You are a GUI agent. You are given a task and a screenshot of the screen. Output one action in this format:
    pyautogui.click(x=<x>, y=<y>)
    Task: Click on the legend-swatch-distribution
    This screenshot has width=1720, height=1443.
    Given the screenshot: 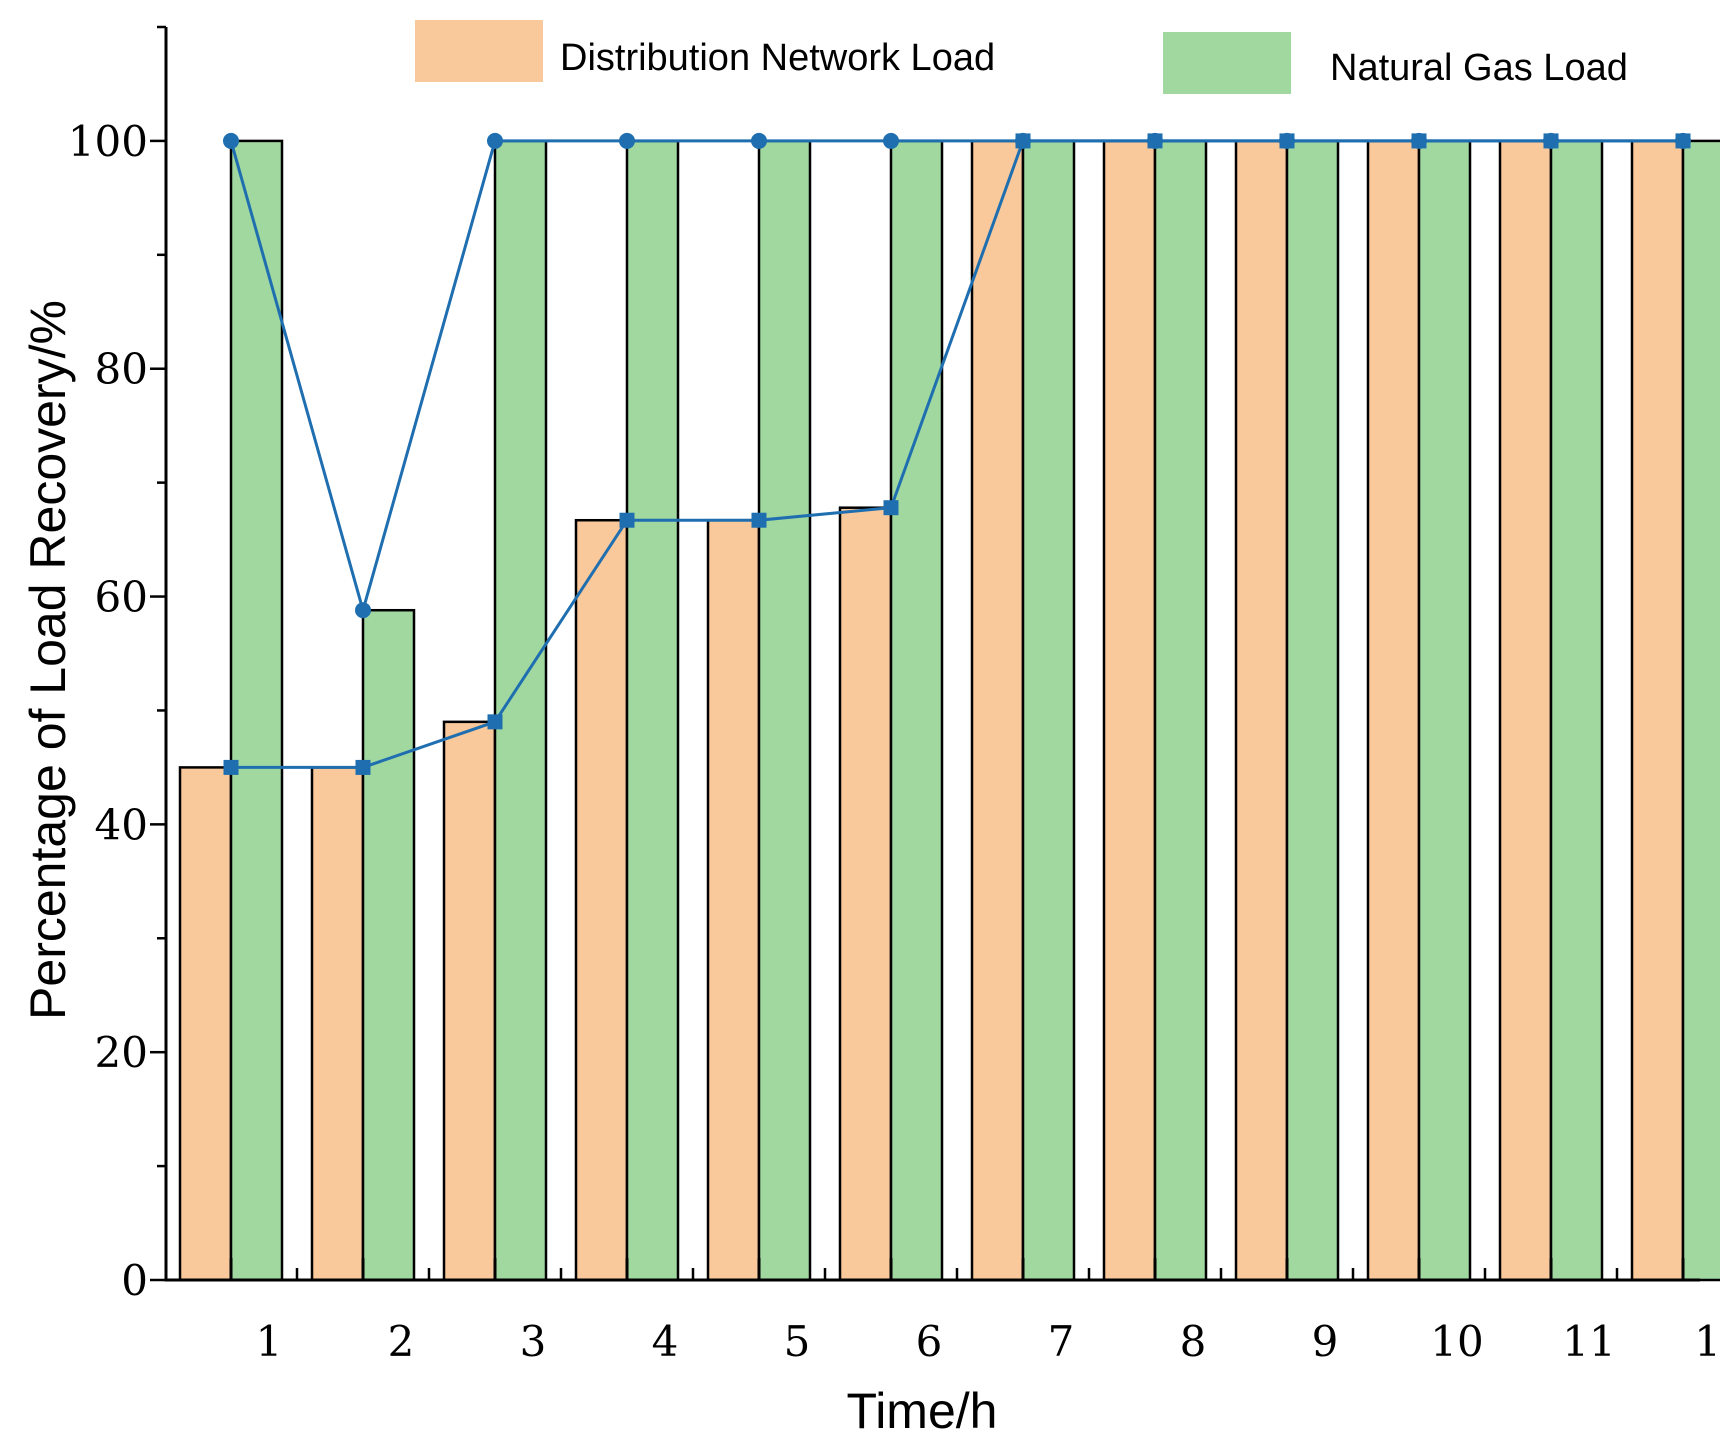 What is the action you would take?
    pyautogui.click(x=479, y=51)
    